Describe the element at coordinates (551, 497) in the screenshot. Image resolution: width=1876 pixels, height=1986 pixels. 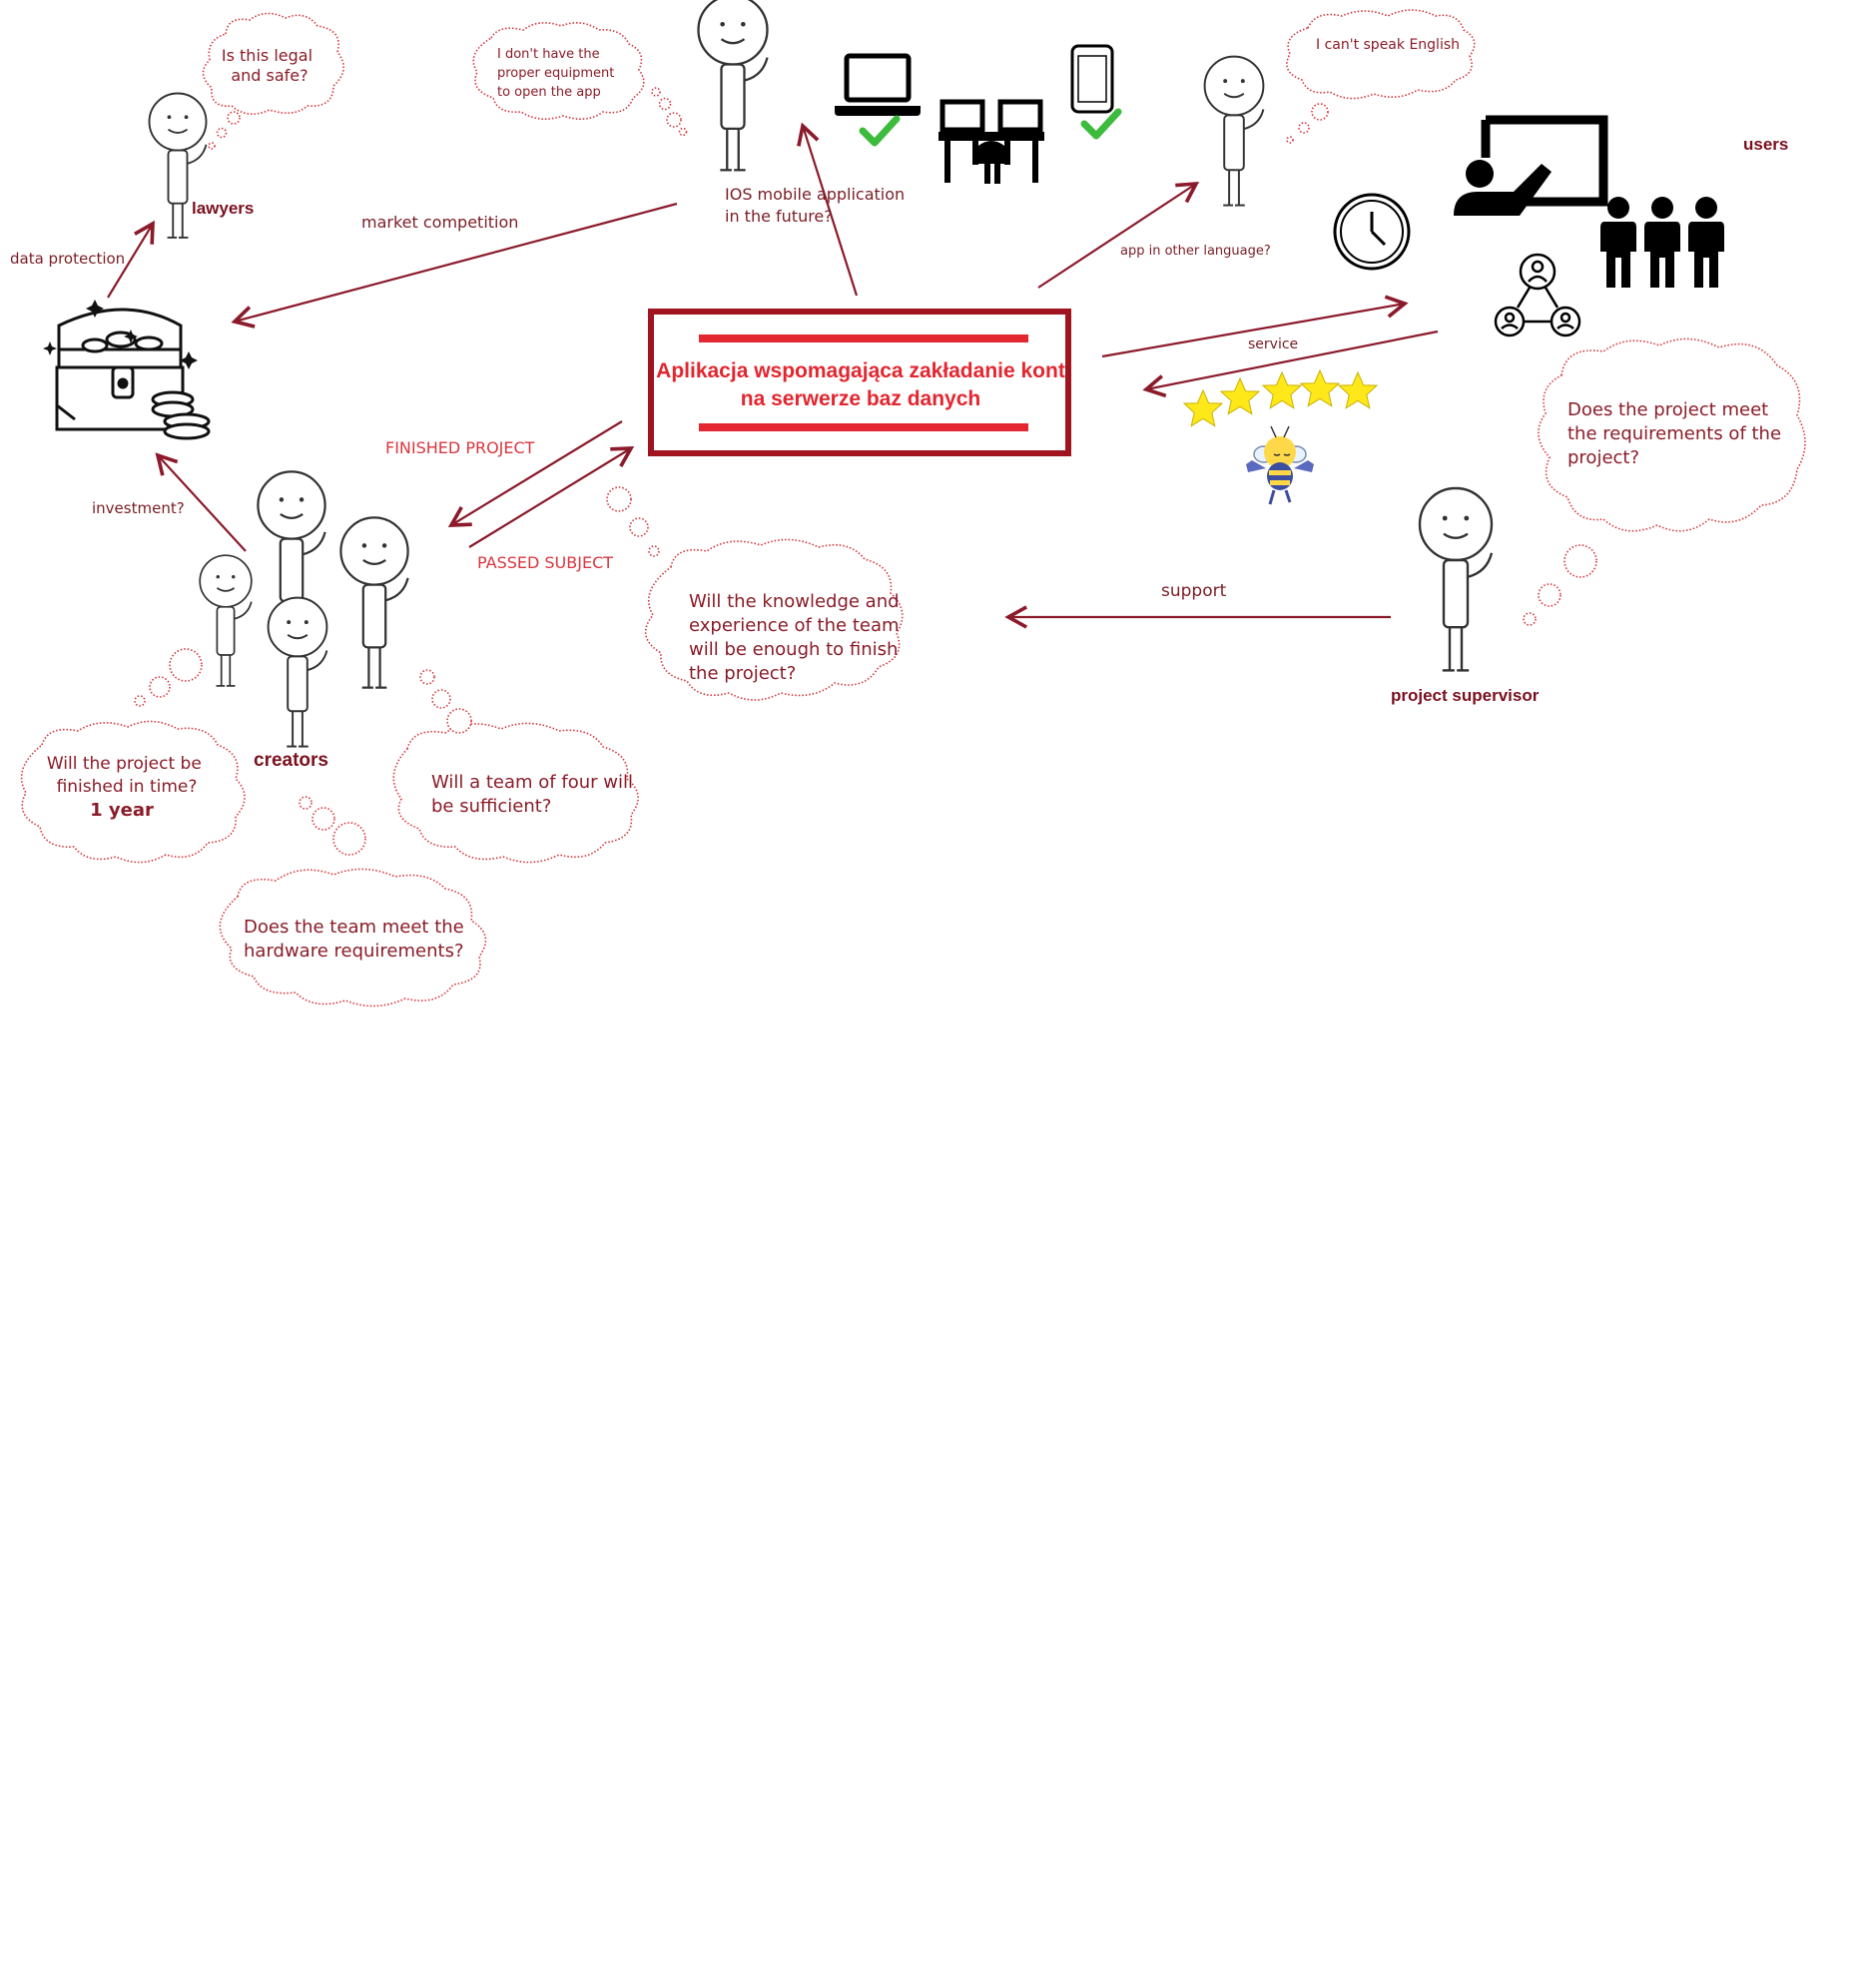
I see `arrow-passed-subject` at that location.